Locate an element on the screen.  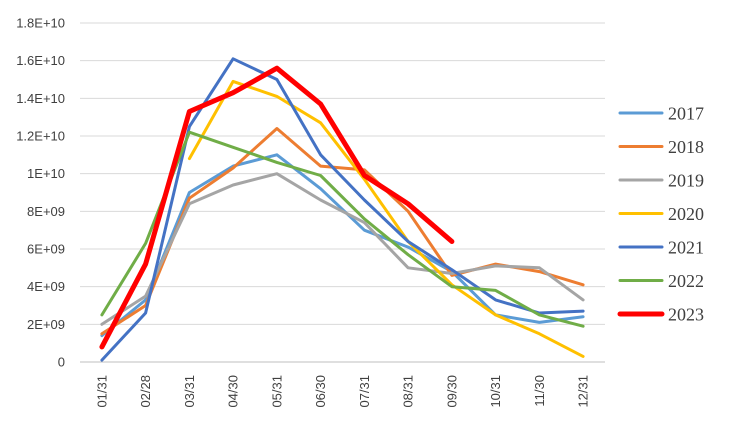
x-tick-label: 07/31 is located at coordinates (364, 391).